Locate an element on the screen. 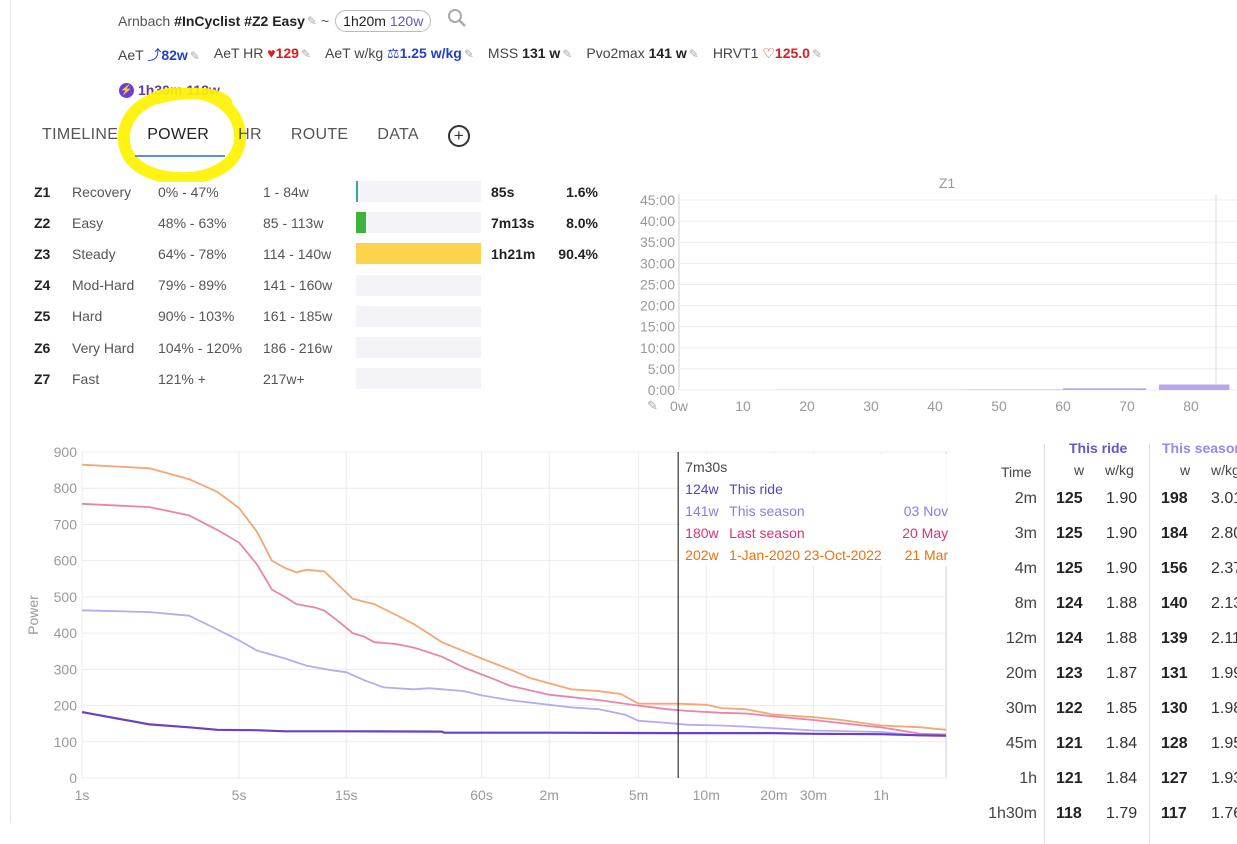  zone-watts: 1 - 84w is located at coordinates (309, 192).